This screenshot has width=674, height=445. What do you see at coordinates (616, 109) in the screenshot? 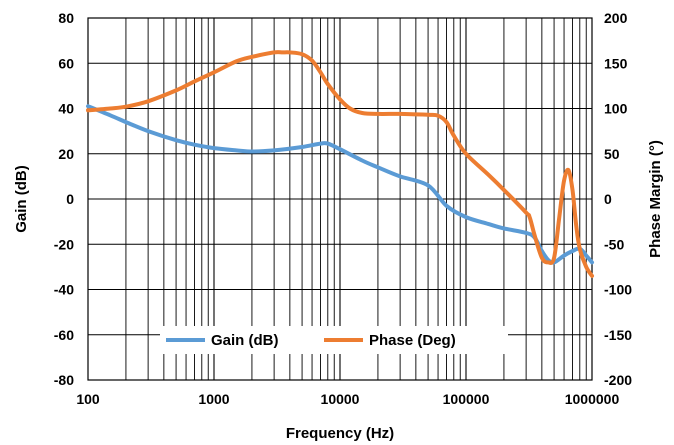
I see `y2-tick-label: 100` at bounding box center [616, 109].